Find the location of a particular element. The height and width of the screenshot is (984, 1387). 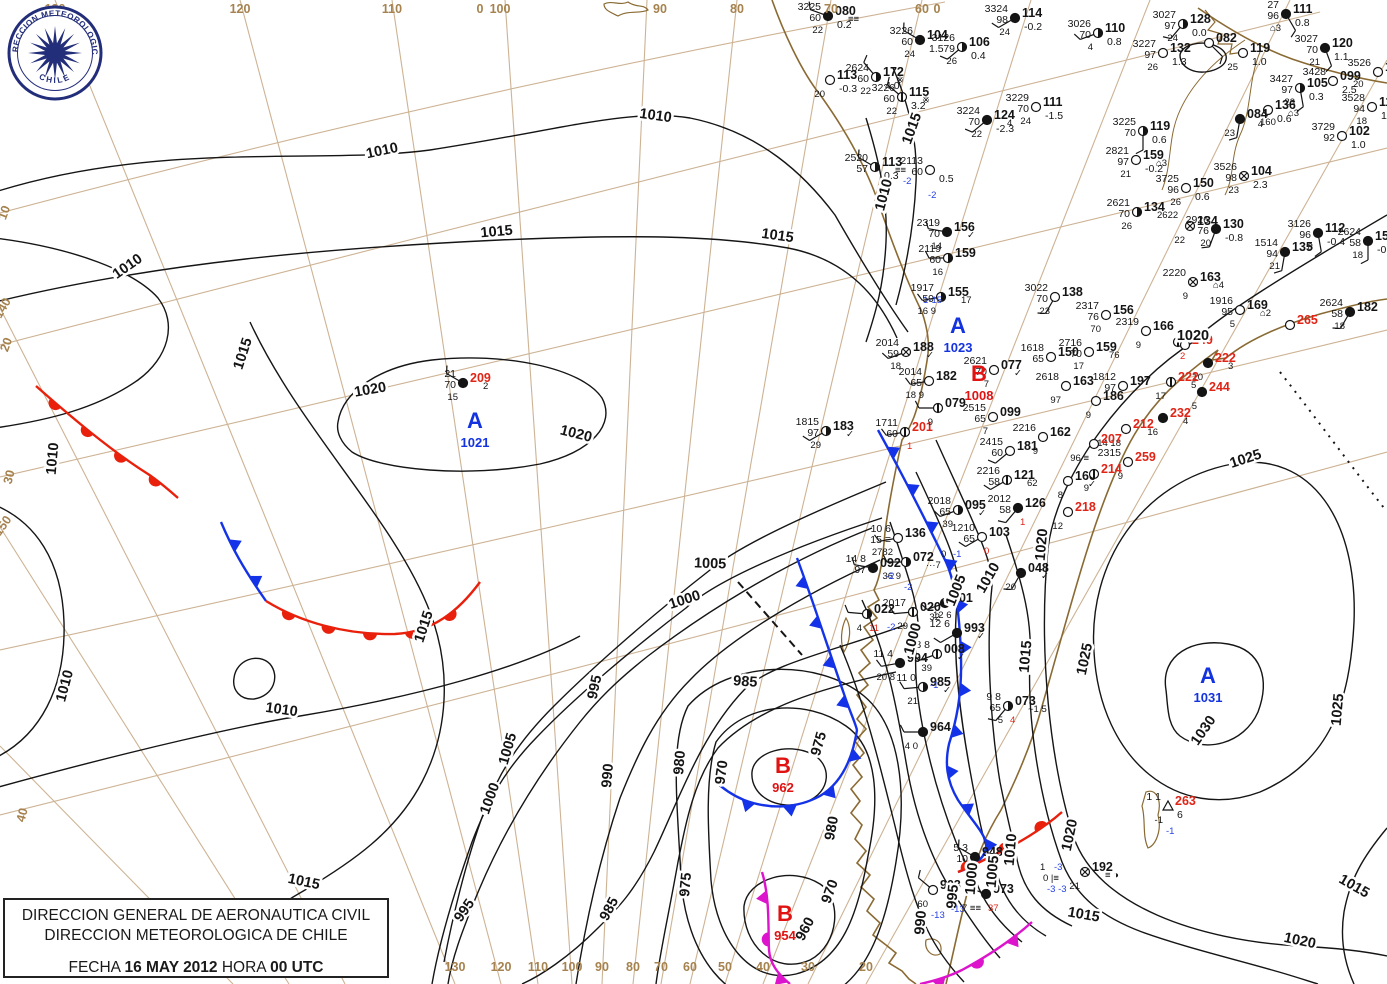

station-value-blue: -2 is located at coordinates (908, 587).